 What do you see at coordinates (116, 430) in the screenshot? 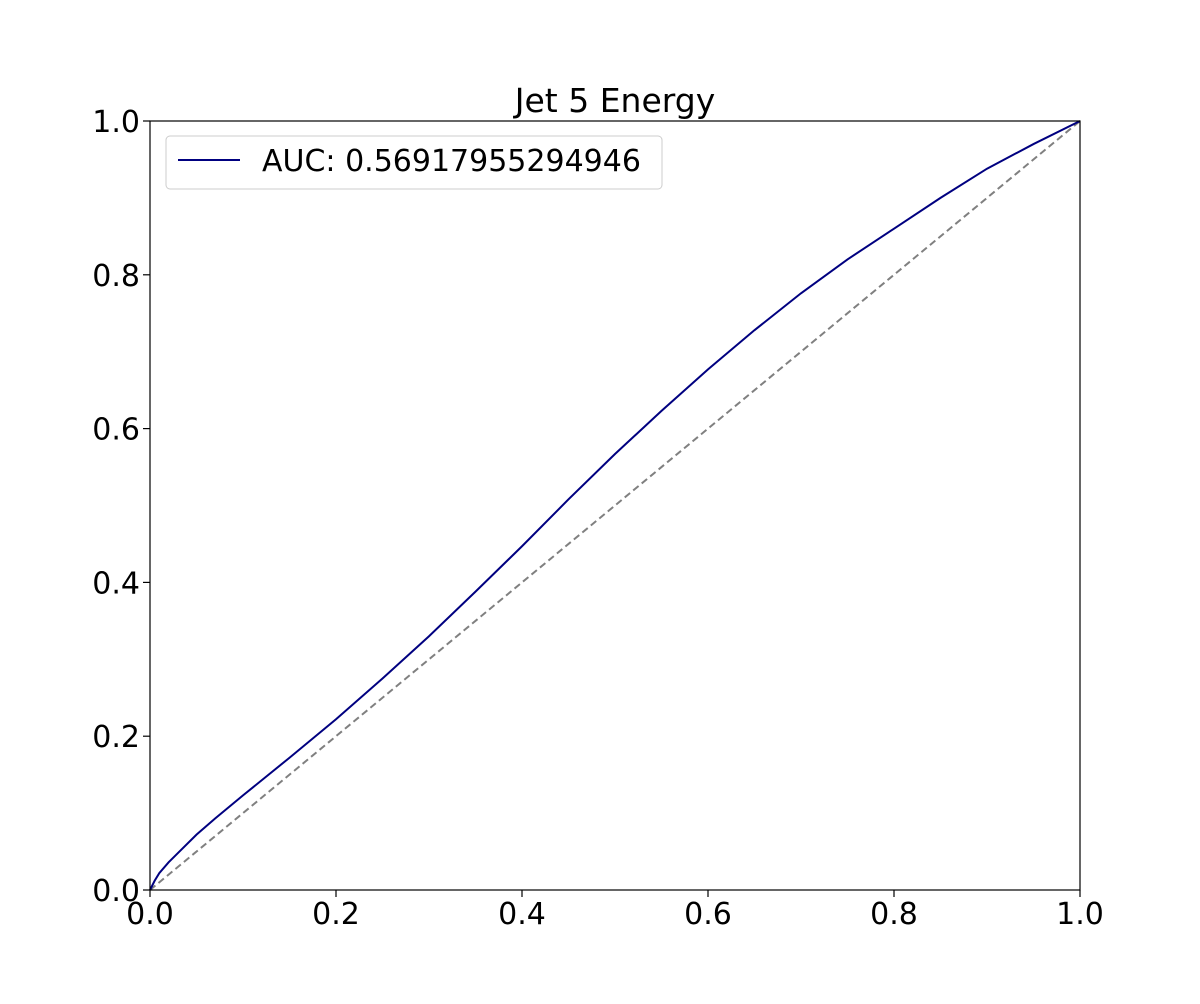
I see `y-tick-label: 0.6` at bounding box center [116, 430].